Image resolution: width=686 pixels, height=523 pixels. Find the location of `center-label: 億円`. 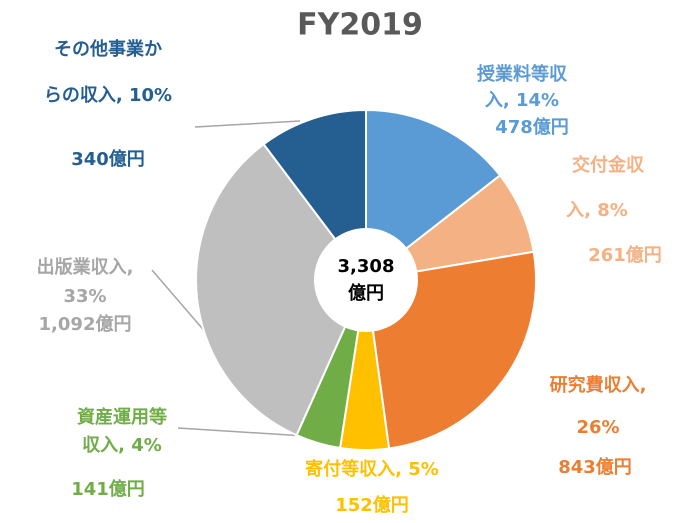

center-label: 億円 is located at coordinates (366, 293).